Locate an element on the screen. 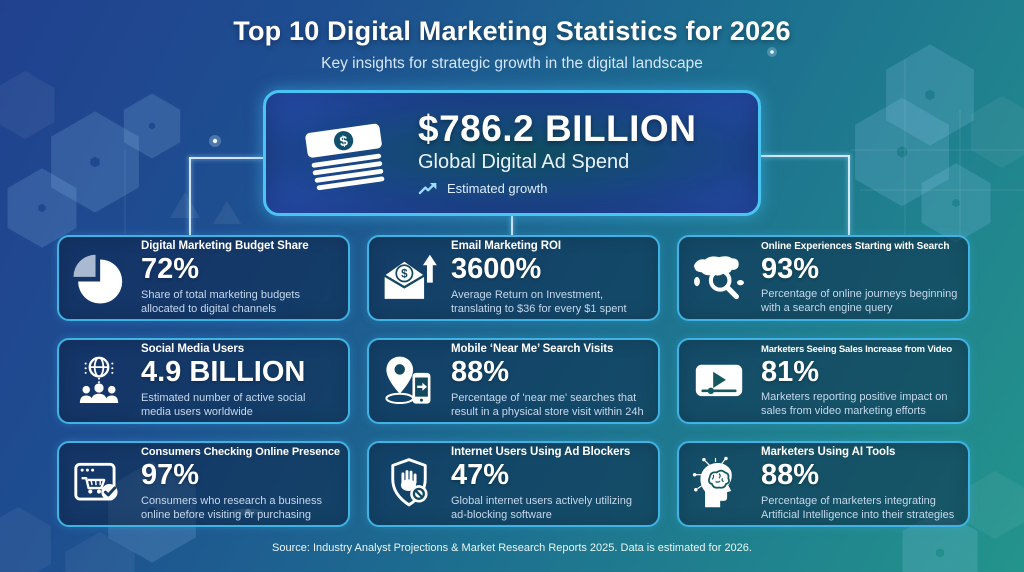 The width and height of the screenshot is (1024, 572). stat-value: 3600% is located at coordinates (496, 269).